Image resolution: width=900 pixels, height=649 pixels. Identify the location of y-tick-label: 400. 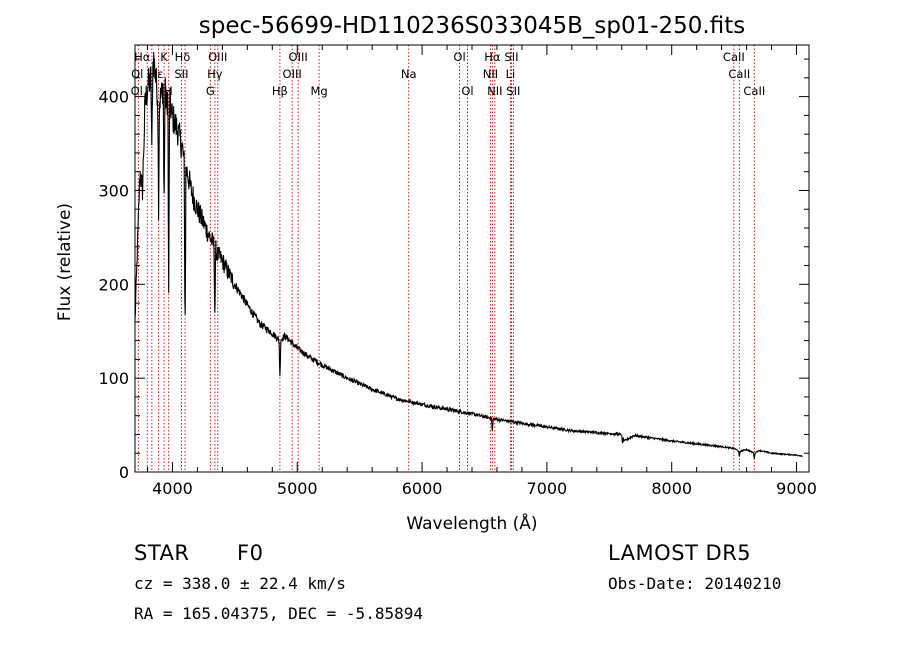
(113, 97).